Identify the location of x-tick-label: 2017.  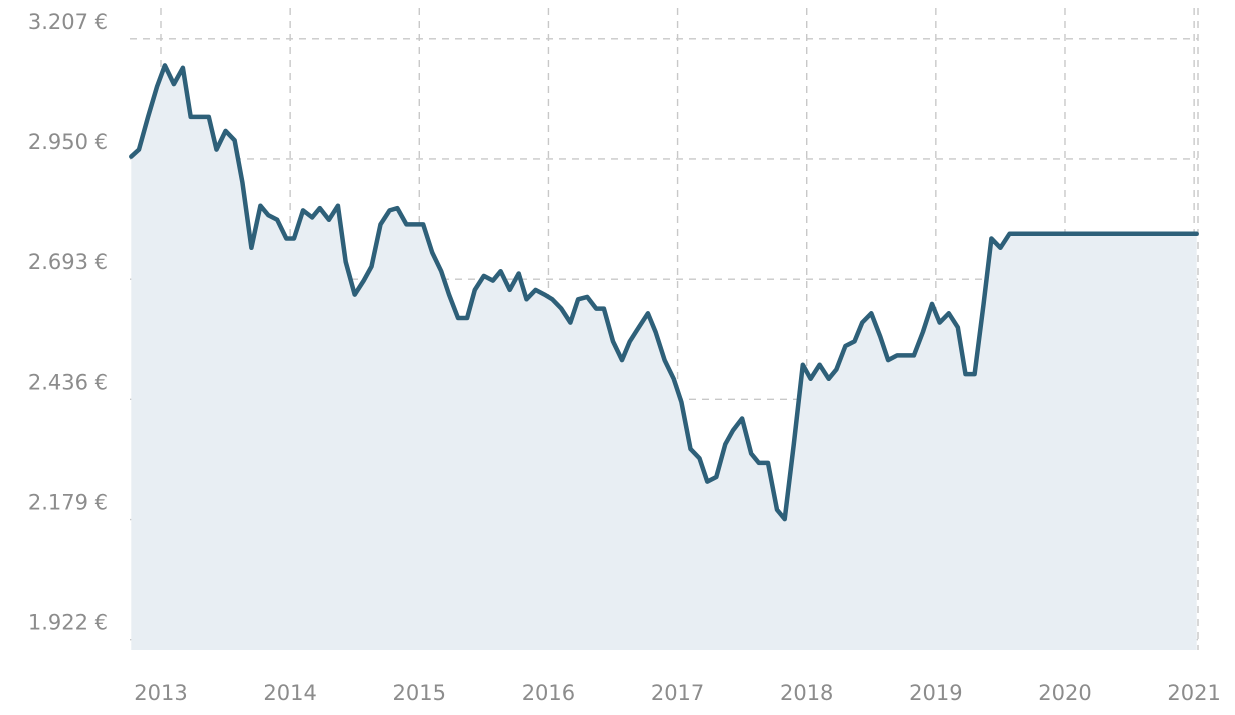
(677, 693).